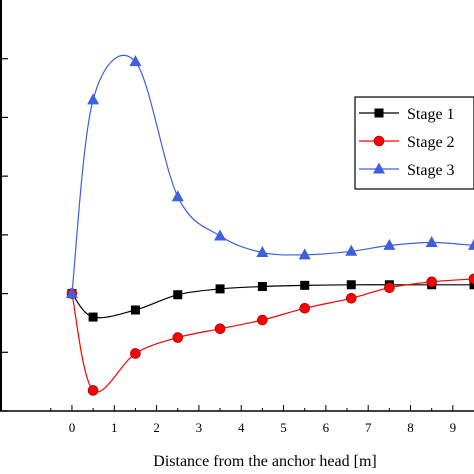  Describe the element at coordinates (156, 427) in the screenshot. I see `x-tick-label: 2` at that location.